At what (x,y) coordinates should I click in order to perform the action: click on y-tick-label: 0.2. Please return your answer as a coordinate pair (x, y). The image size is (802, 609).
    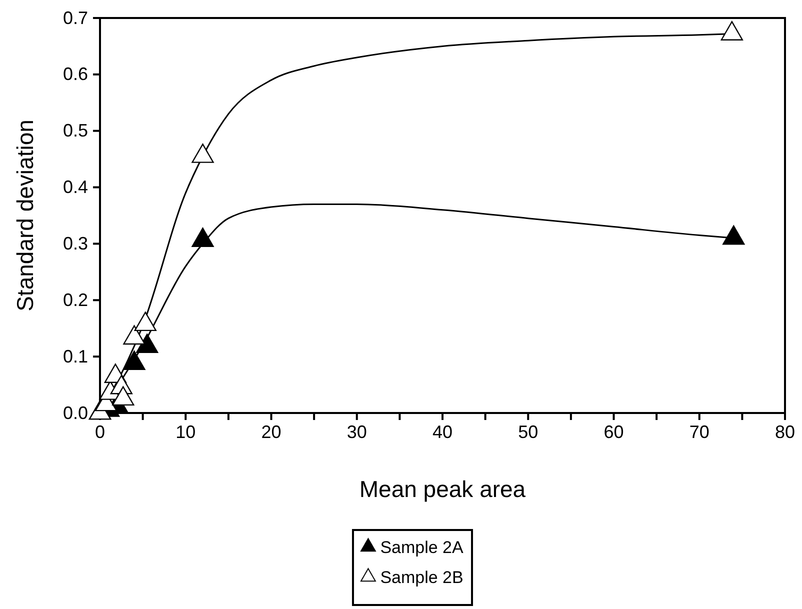
    Looking at the image, I should click on (75, 300).